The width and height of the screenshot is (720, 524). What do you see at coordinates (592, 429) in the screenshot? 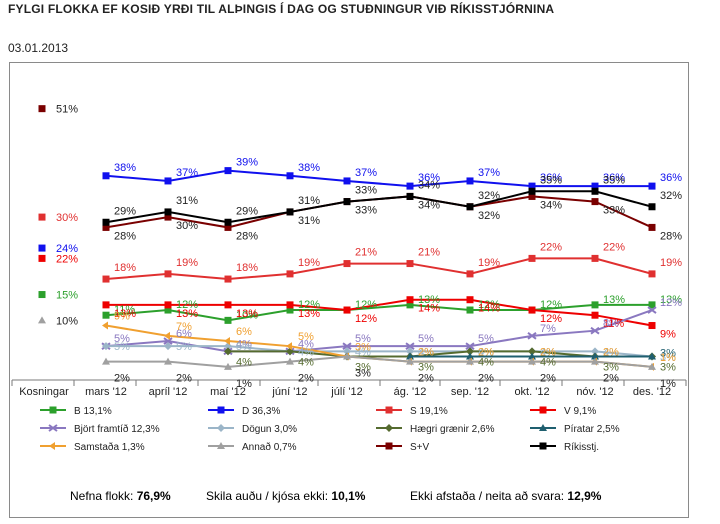
I see `legend-label: Píratar 2,5%` at bounding box center [592, 429].